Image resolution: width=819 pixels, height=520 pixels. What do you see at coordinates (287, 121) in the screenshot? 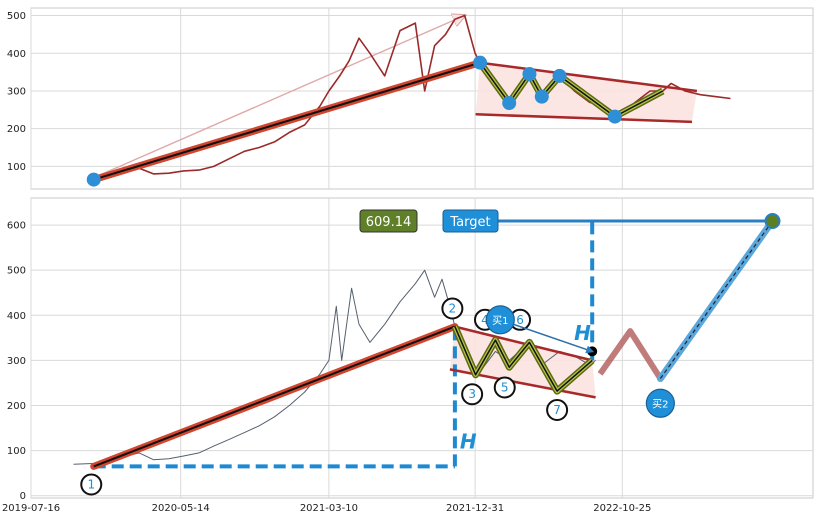
I see `overview-trend-line` at bounding box center [287, 121].